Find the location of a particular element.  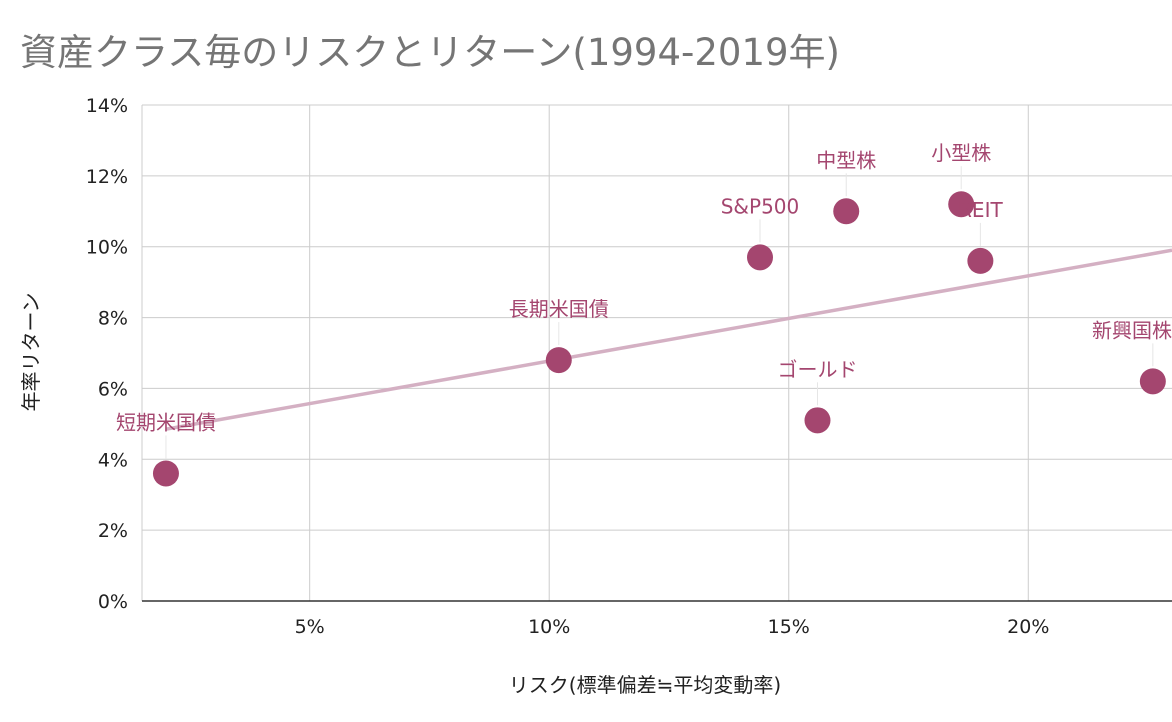

y-tick-label: 4% is located at coordinates (113, 460).